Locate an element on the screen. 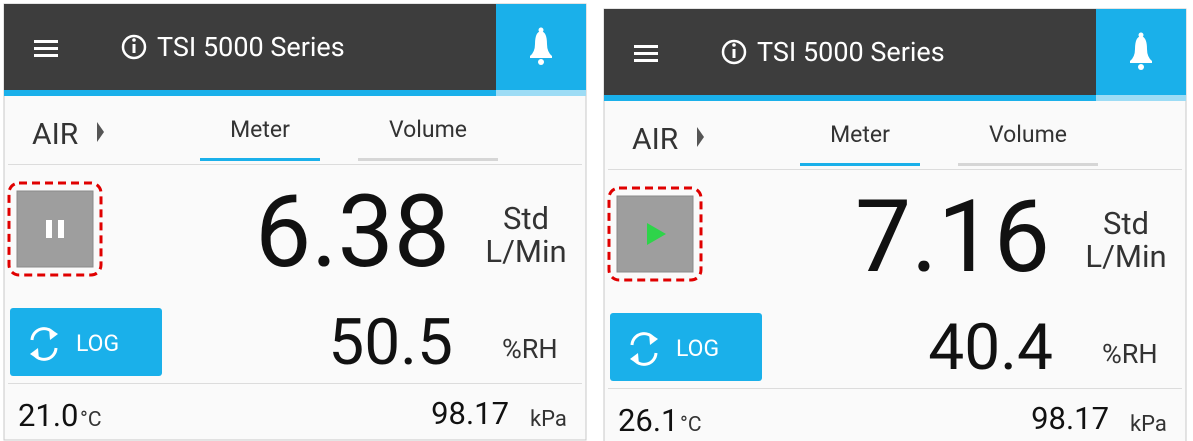  control-button is located at coordinates (55, 229).